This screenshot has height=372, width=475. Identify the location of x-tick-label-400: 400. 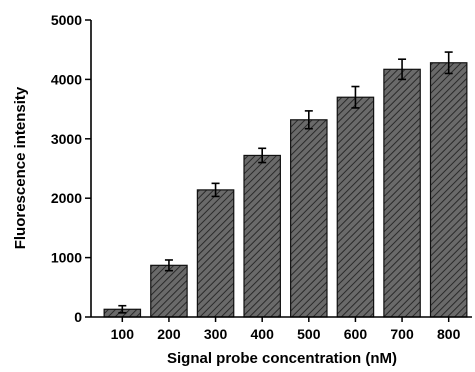
(263, 334).